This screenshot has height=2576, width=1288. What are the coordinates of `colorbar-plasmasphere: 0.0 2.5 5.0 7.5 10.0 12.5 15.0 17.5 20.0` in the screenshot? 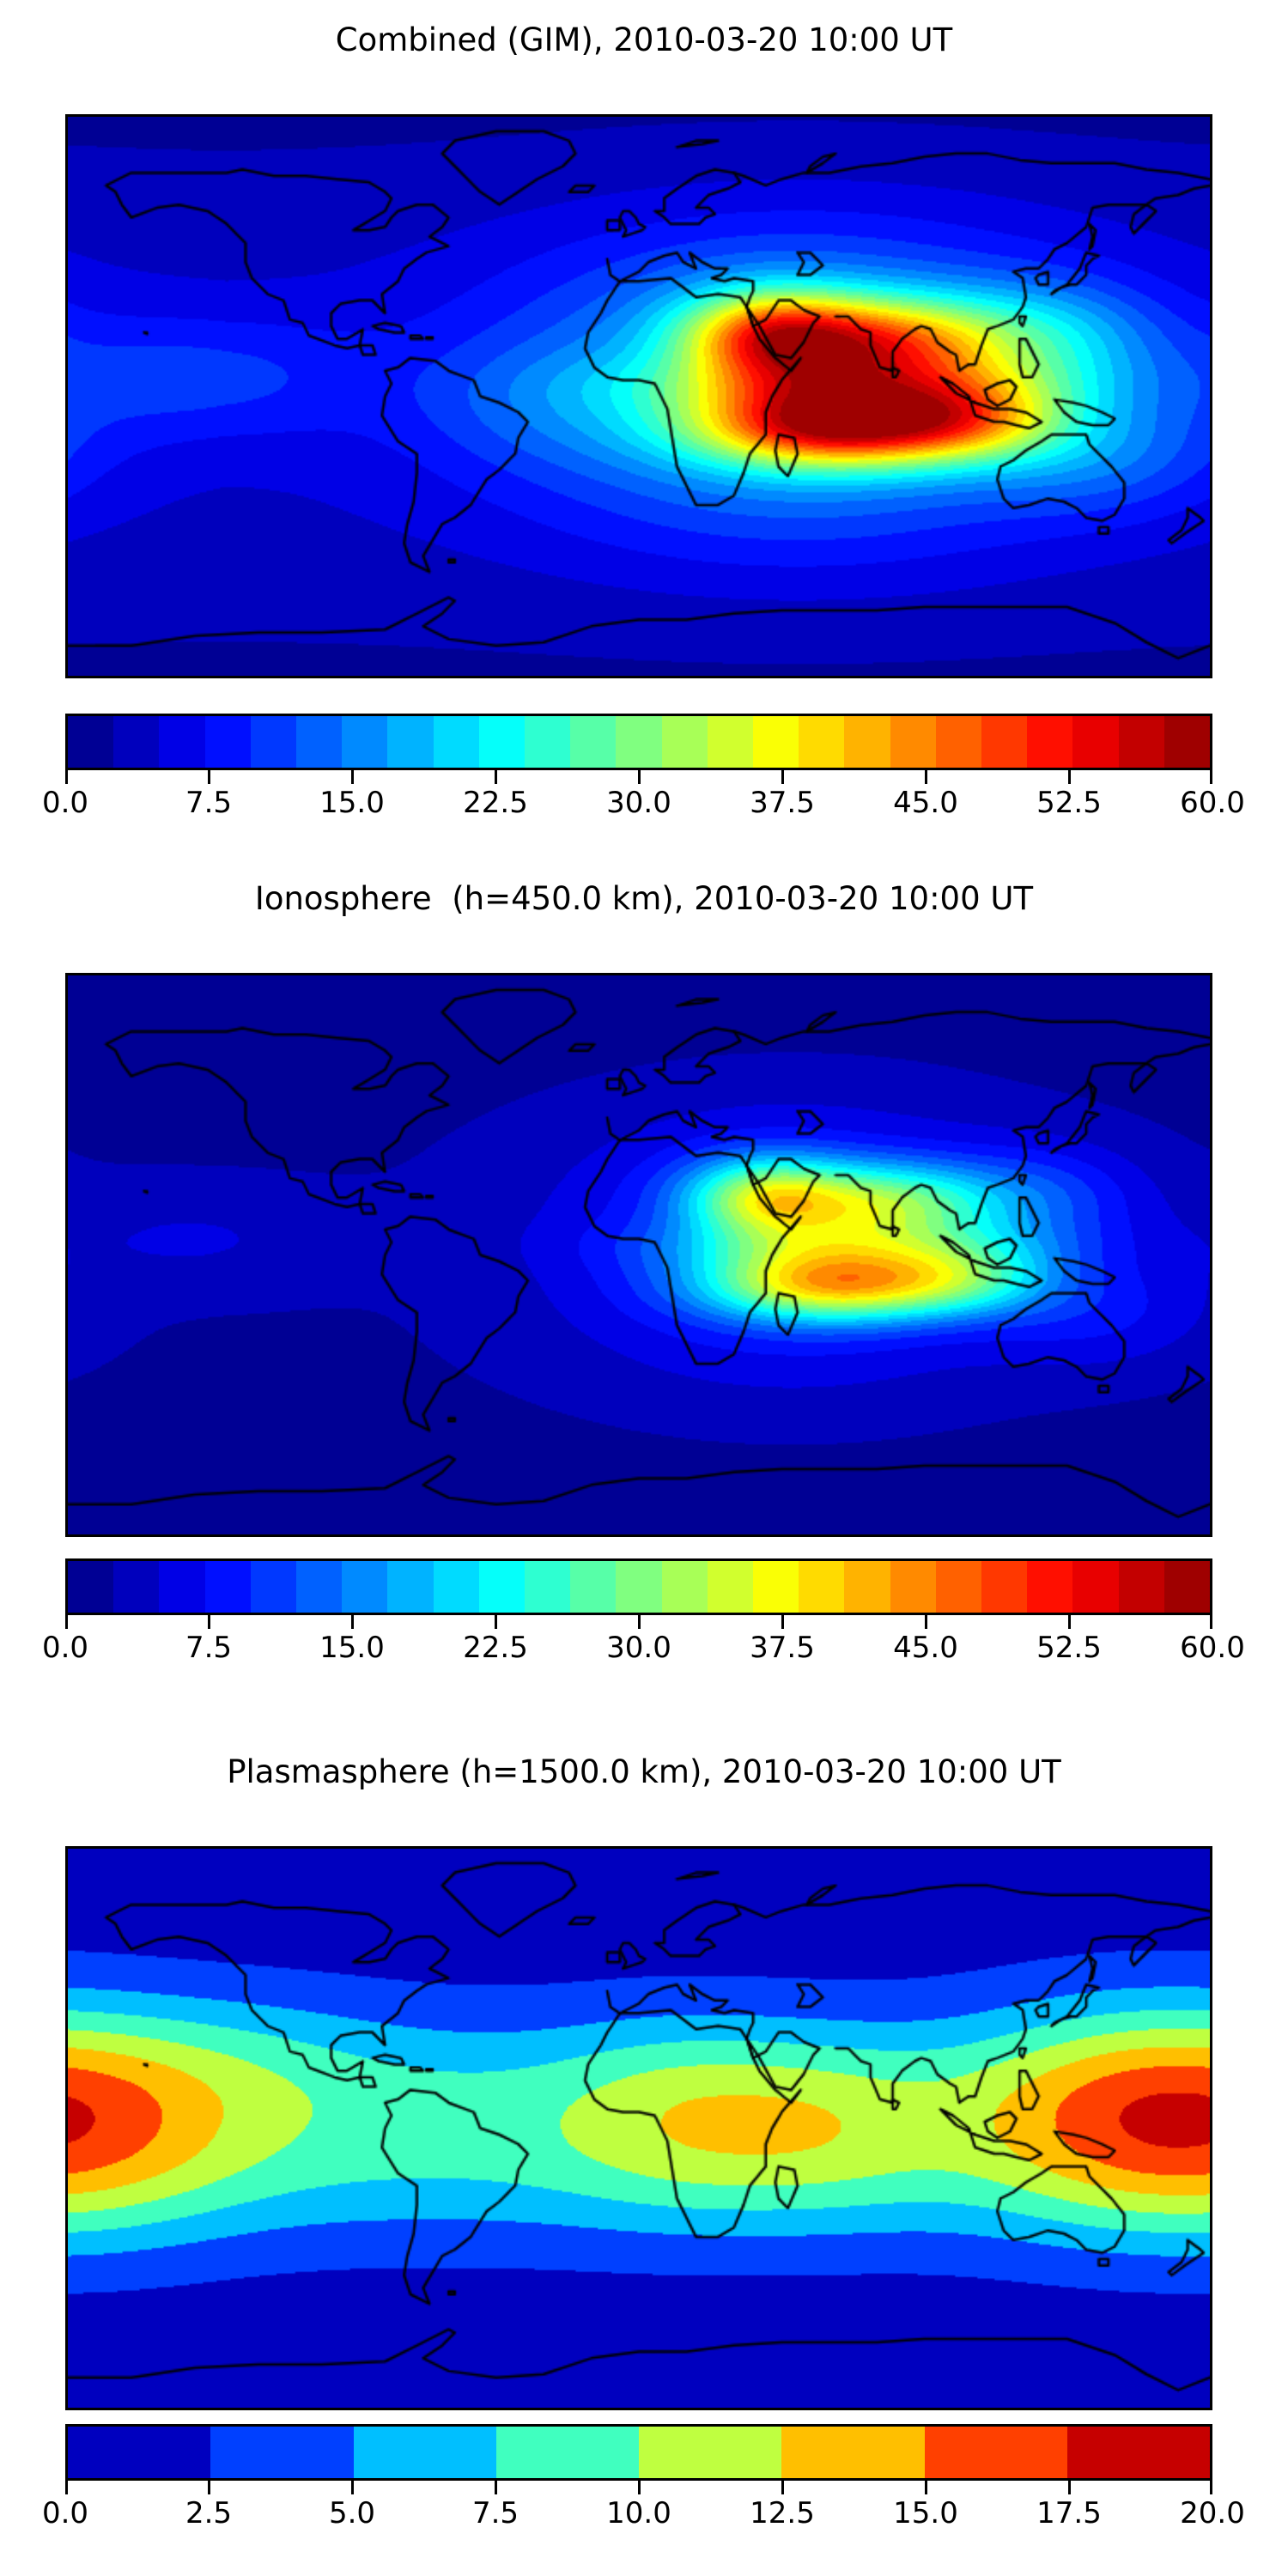 It's located at (643, 2484).